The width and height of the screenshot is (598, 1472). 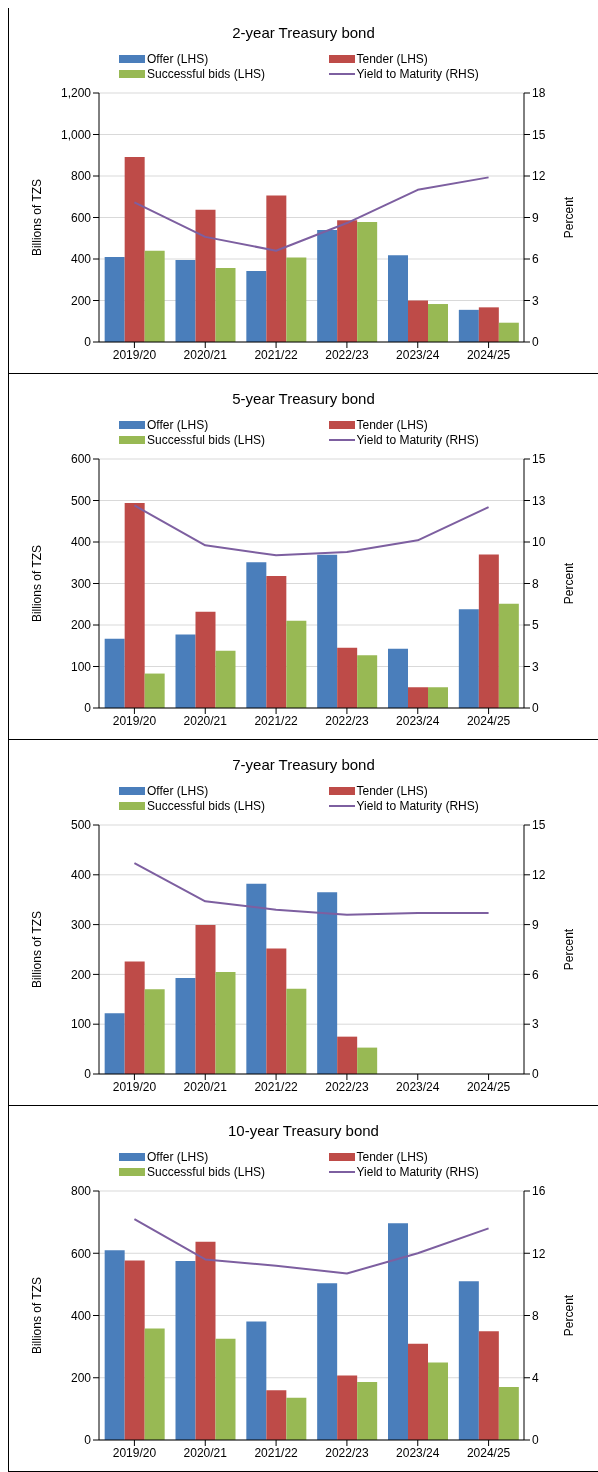 I want to click on y-tick-label: 1,200, so click(x=75, y=93).